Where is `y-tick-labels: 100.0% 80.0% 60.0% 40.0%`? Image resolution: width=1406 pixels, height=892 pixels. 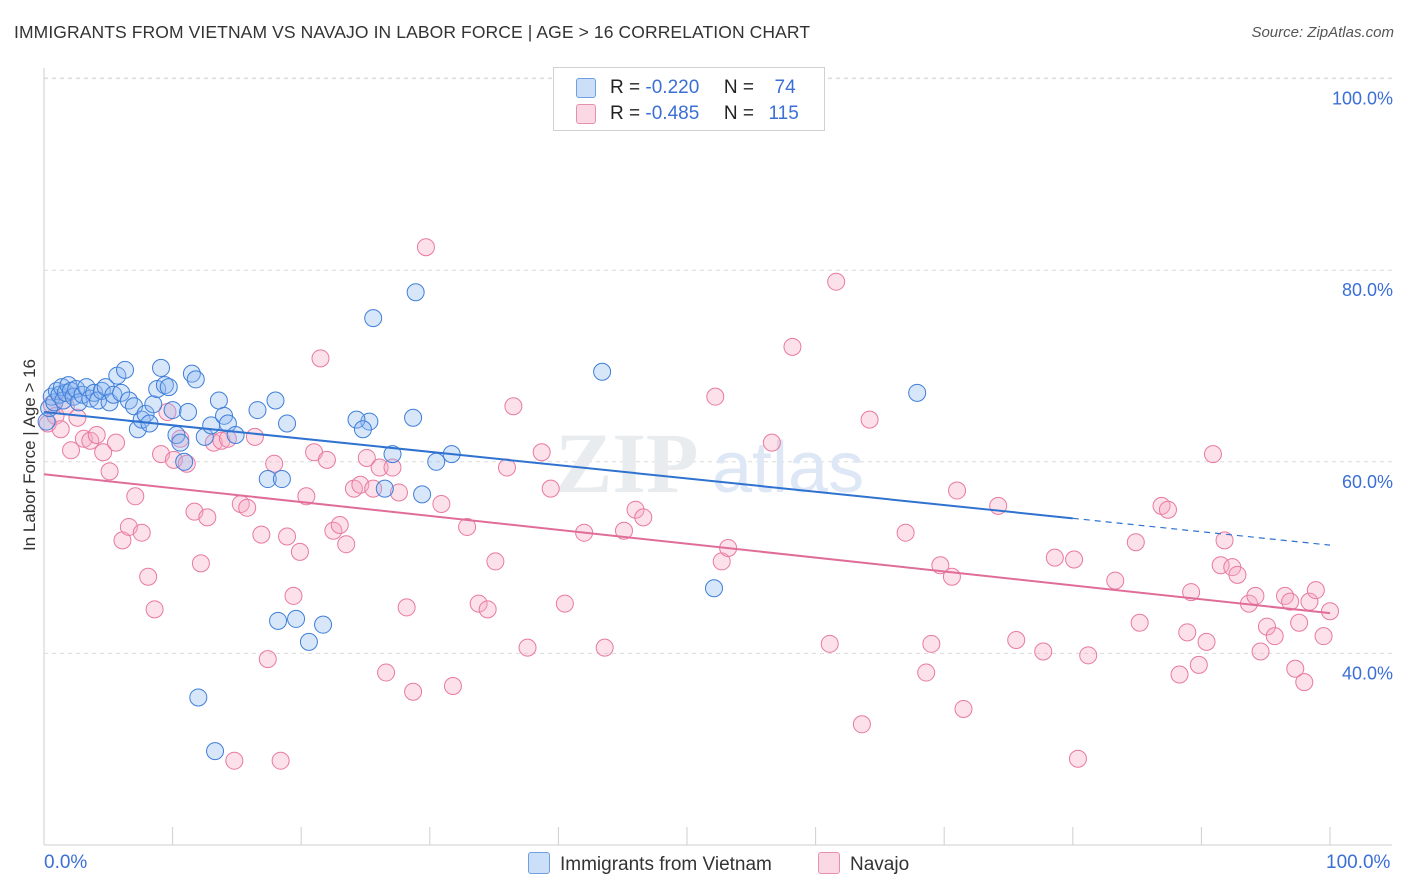 y-tick-labels: 100.0% 80.0% 60.0% 40.0% is located at coordinates (1362, 386).